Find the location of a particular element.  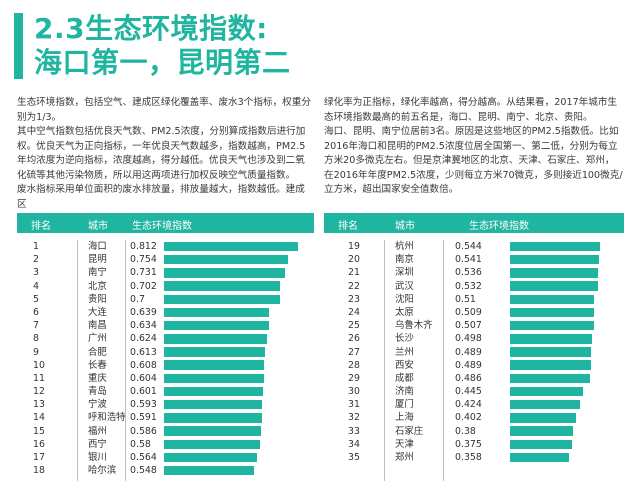

city-cell: 呼和浩特 is located at coordinates (107, 418).